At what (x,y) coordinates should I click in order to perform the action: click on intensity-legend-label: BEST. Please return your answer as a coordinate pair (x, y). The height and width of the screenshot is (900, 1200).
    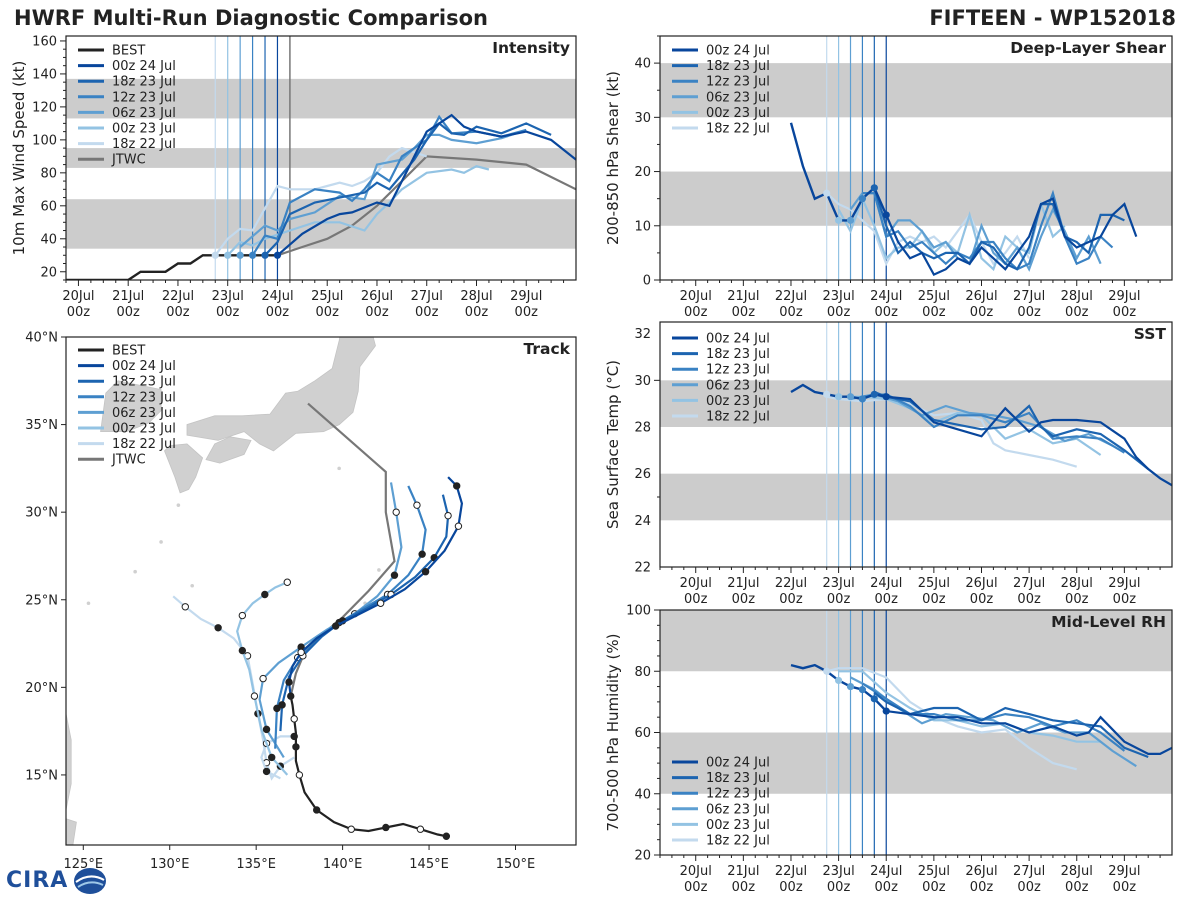
    Looking at the image, I should click on (128, 51).